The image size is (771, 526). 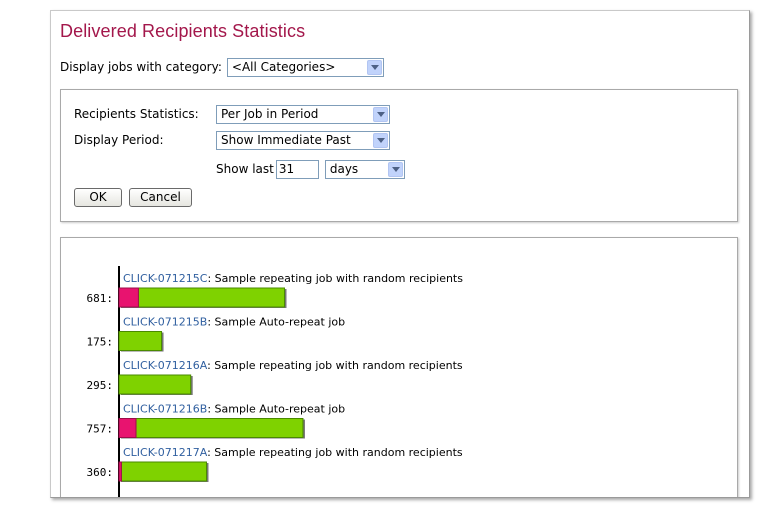 I want to click on recipients-statistics-select: Per Job in Period, so click(x=303, y=114).